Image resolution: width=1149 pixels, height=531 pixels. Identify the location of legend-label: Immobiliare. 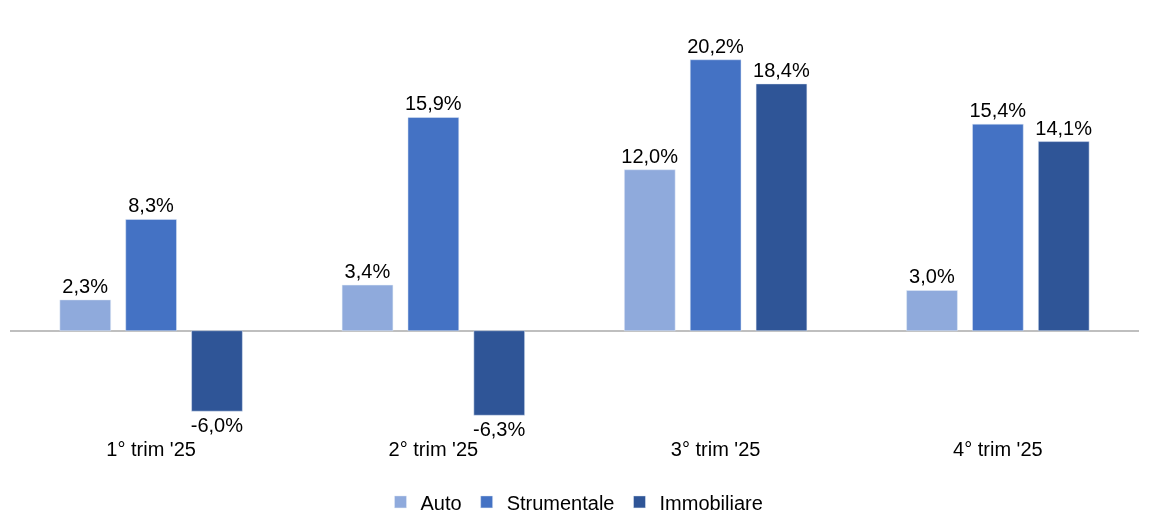
(711, 502).